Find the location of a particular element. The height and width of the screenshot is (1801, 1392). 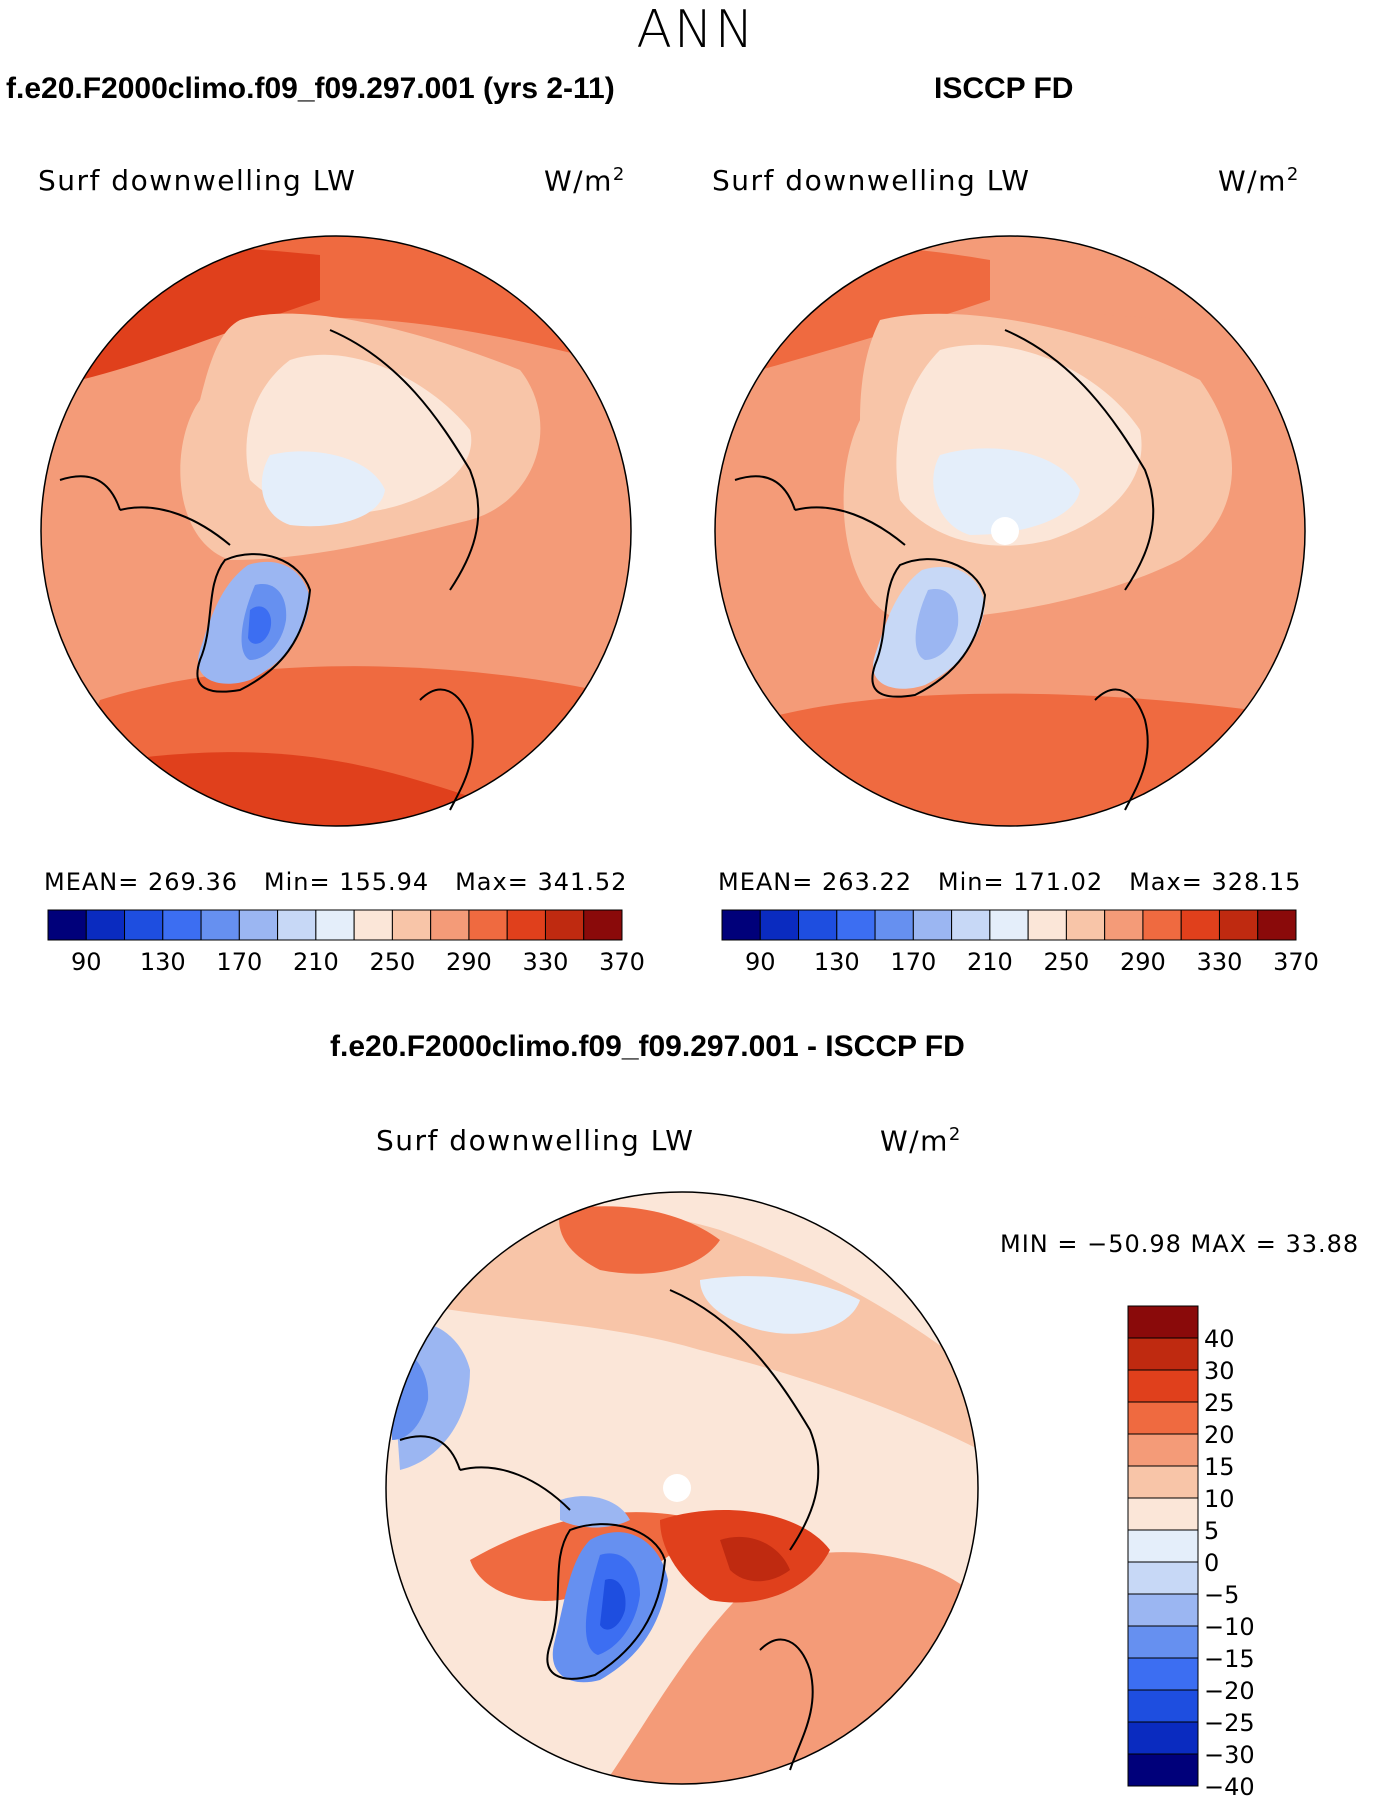

colorbar-tick-label: 25 is located at coordinates (1219, 1403).